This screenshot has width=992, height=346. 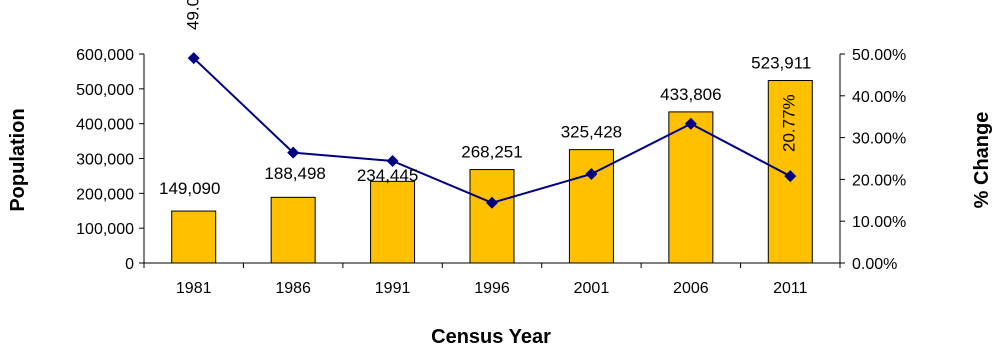 What do you see at coordinates (105, 55) in the screenshot?
I see `y-tick-label: 600,000` at bounding box center [105, 55].